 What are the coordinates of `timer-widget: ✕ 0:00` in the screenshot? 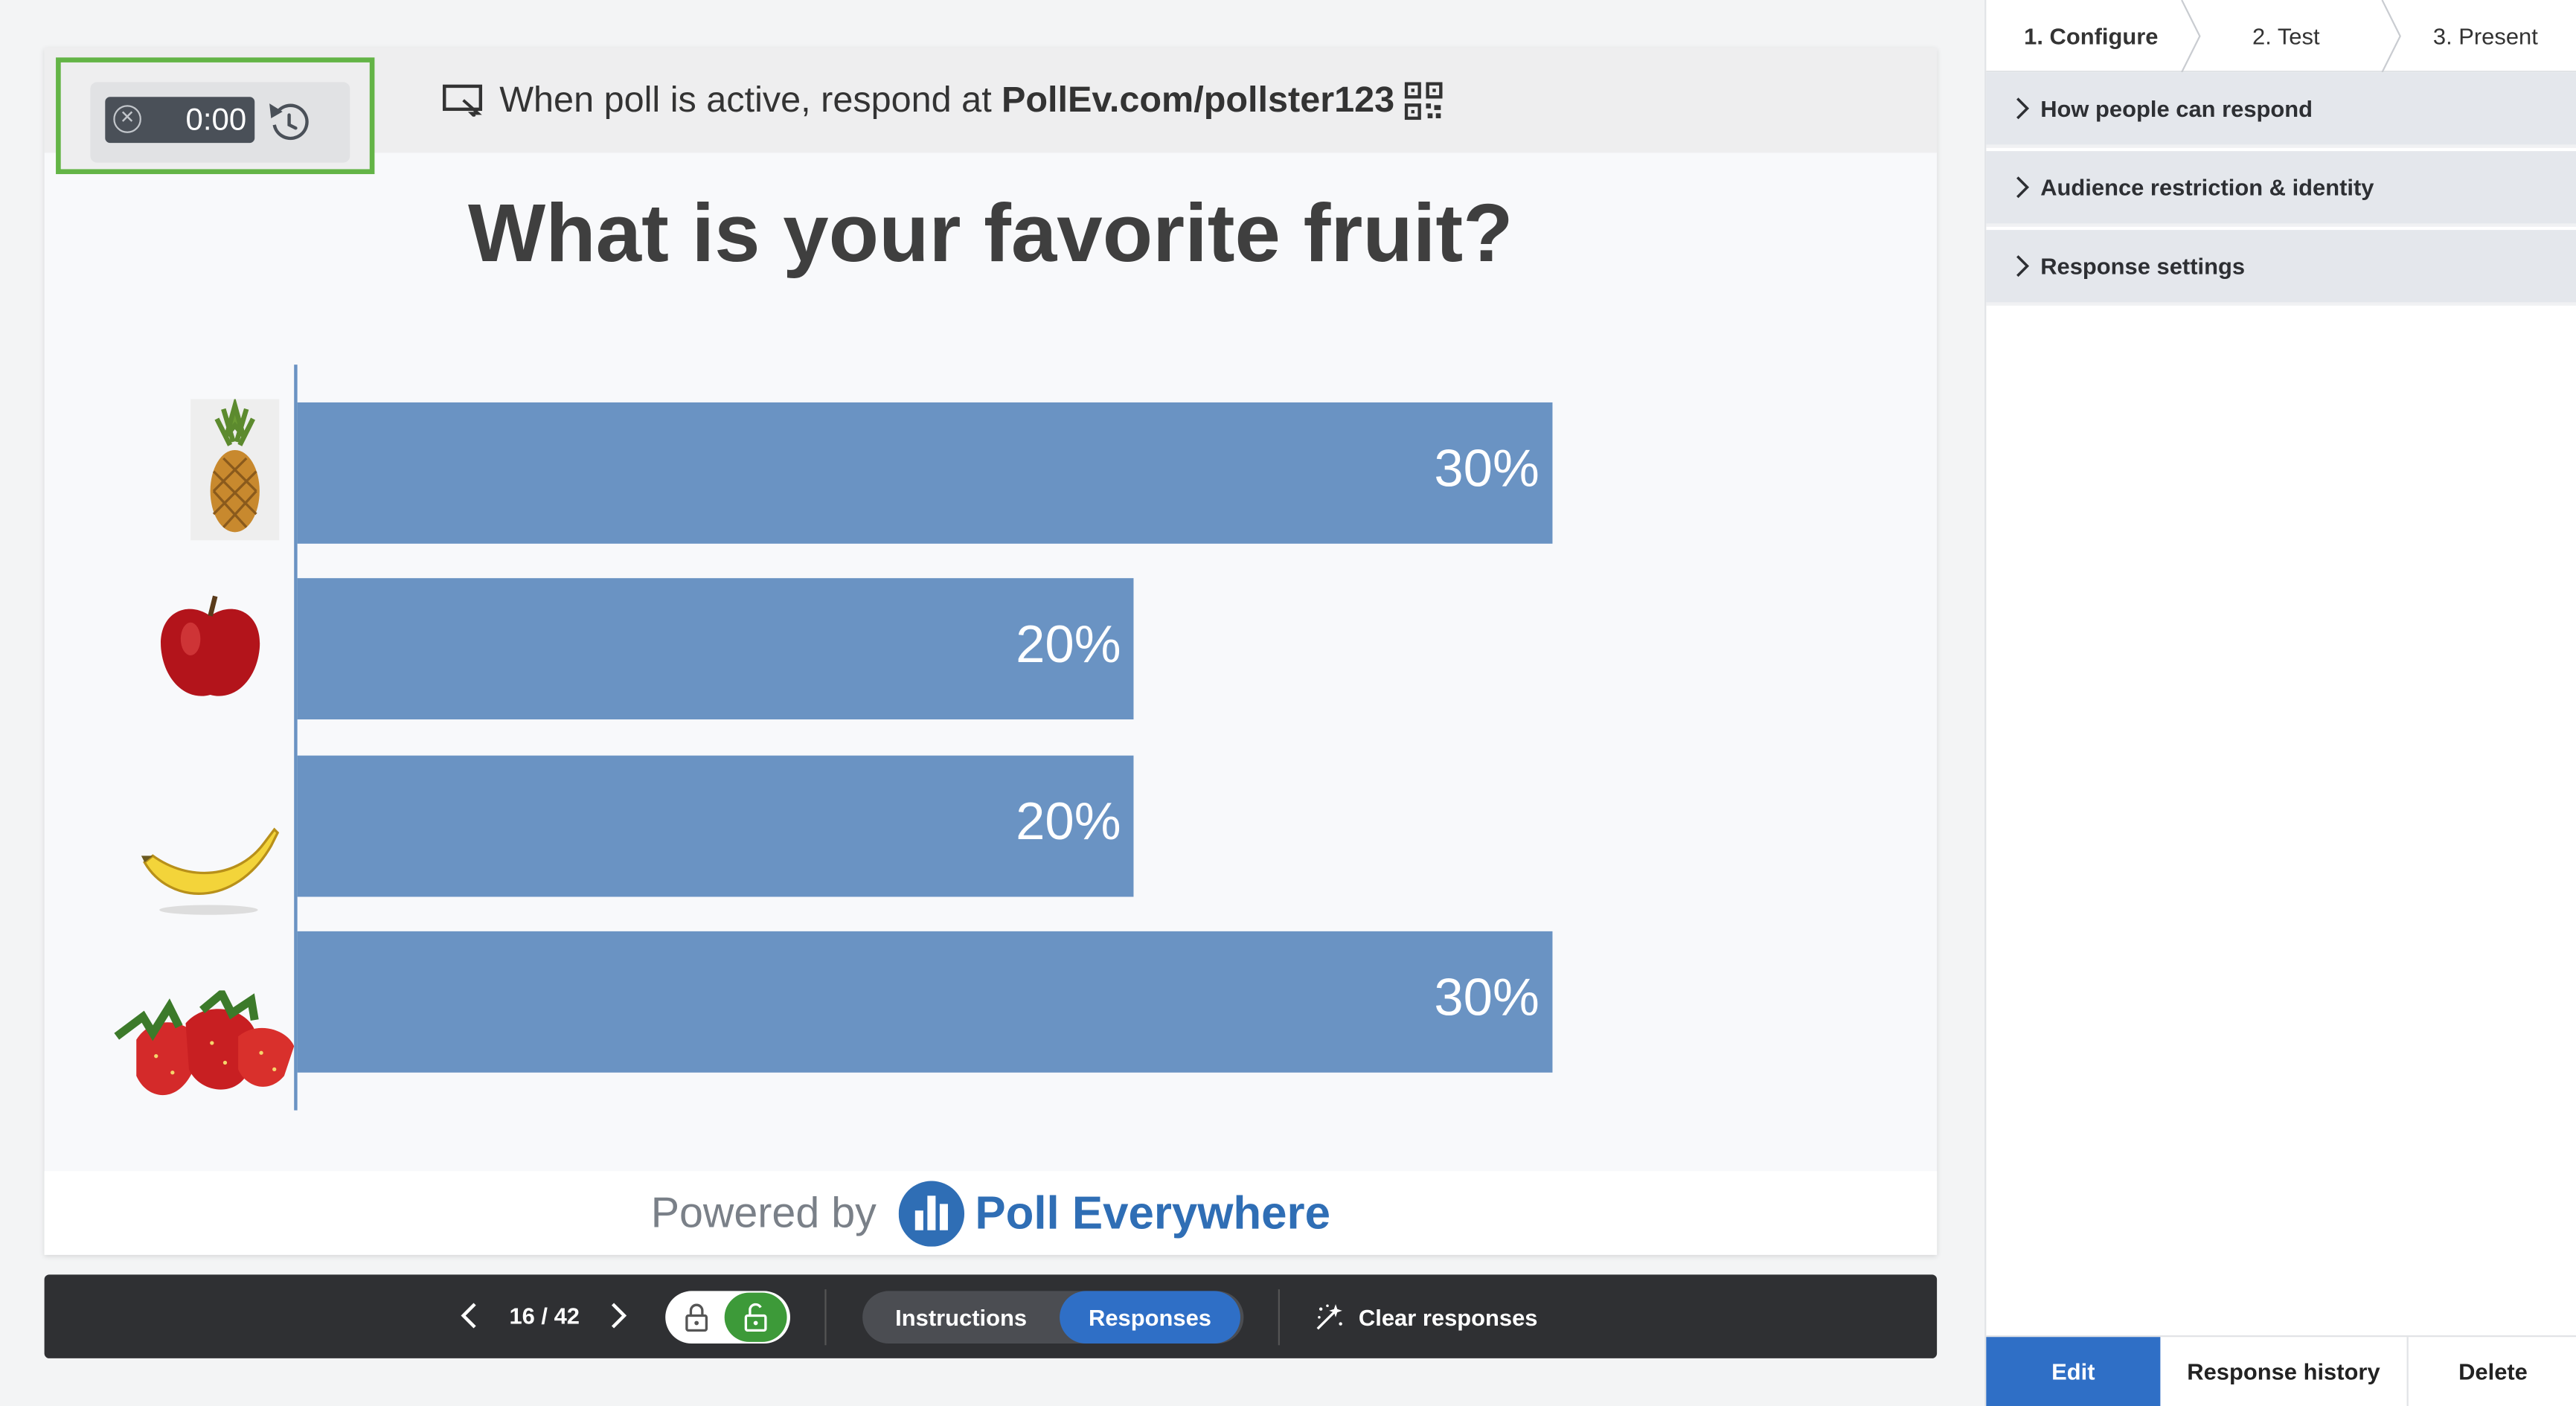 It's located at (220, 122).